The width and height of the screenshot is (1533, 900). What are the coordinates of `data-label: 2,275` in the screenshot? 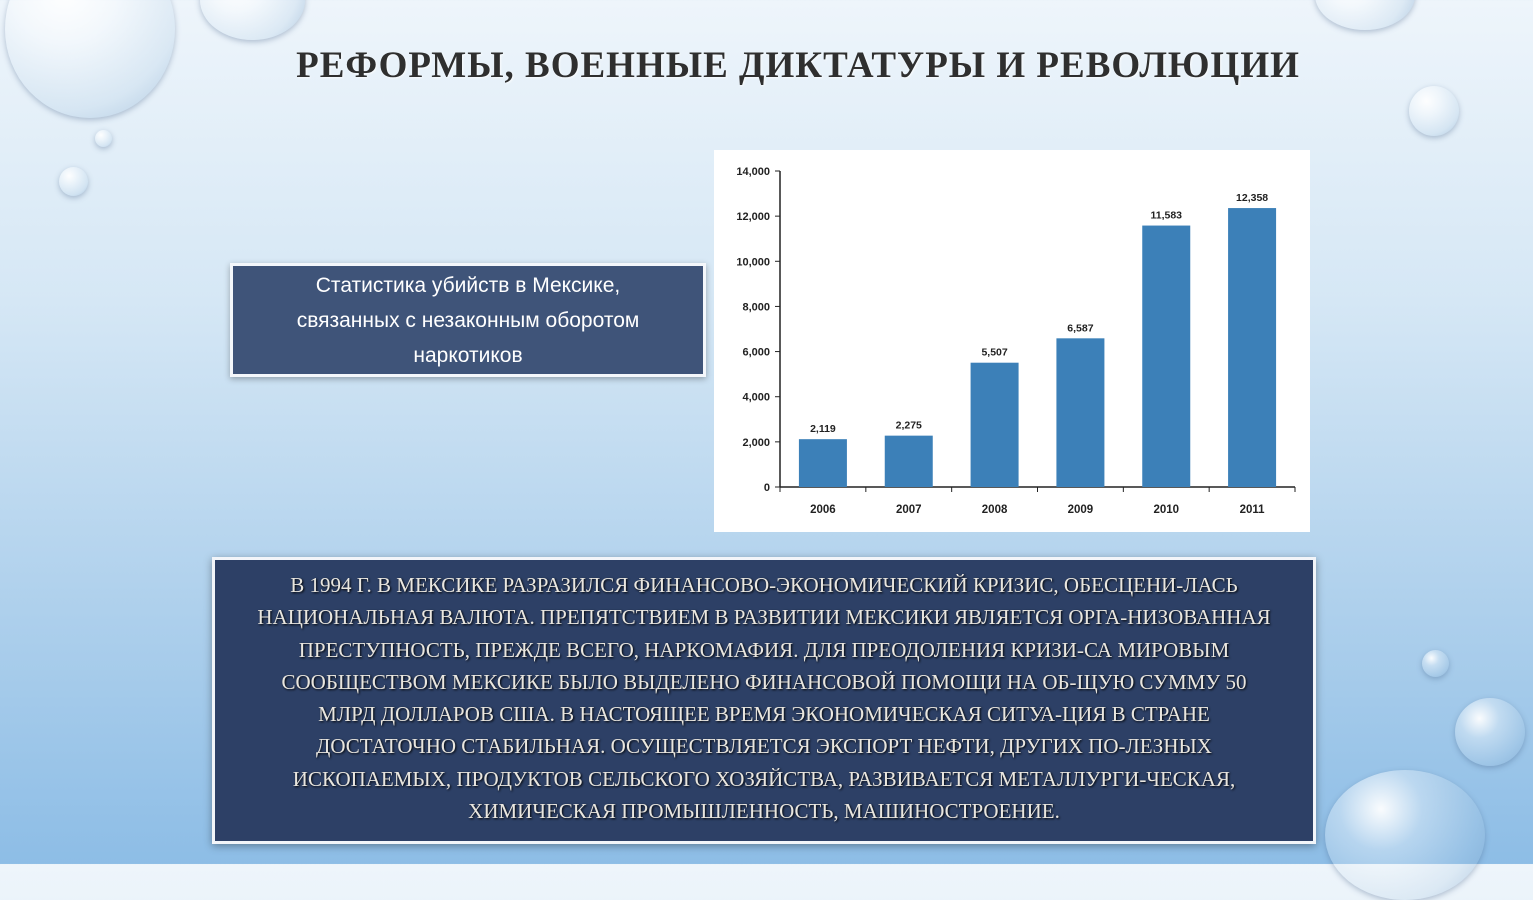 It's located at (909, 426).